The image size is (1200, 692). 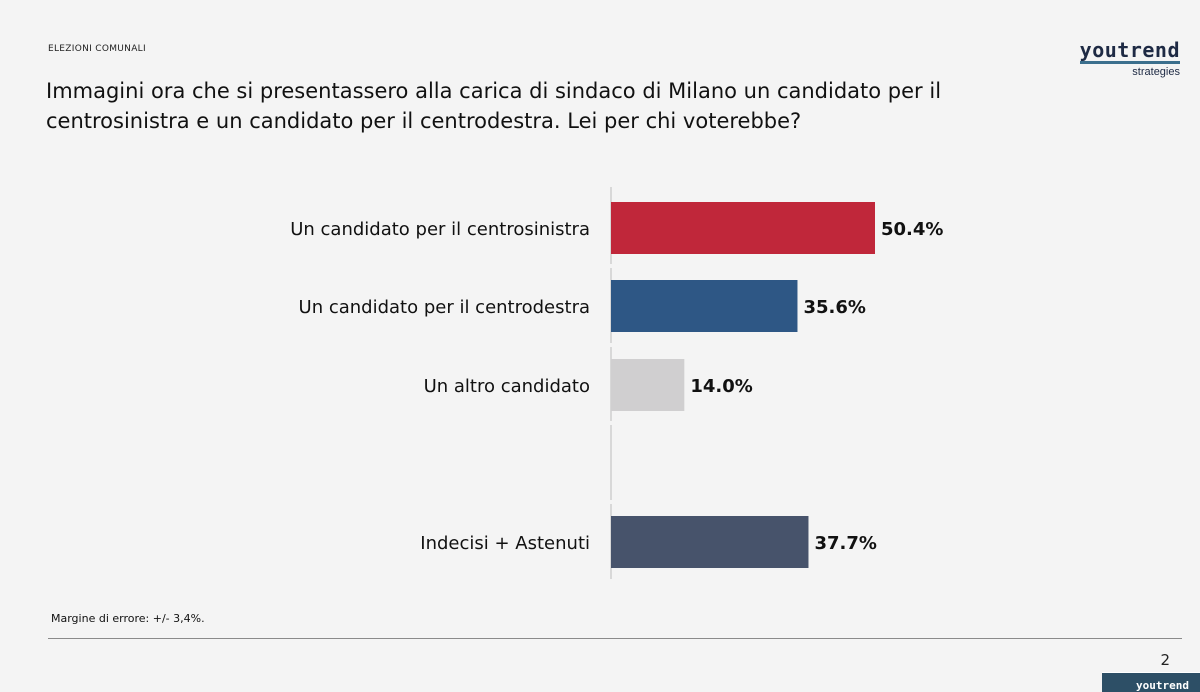 What do you see at coordinates (1162, 685) in the screenshot?
I see `corner-tab-label: youtrend` at bounding box center [1162, 685].